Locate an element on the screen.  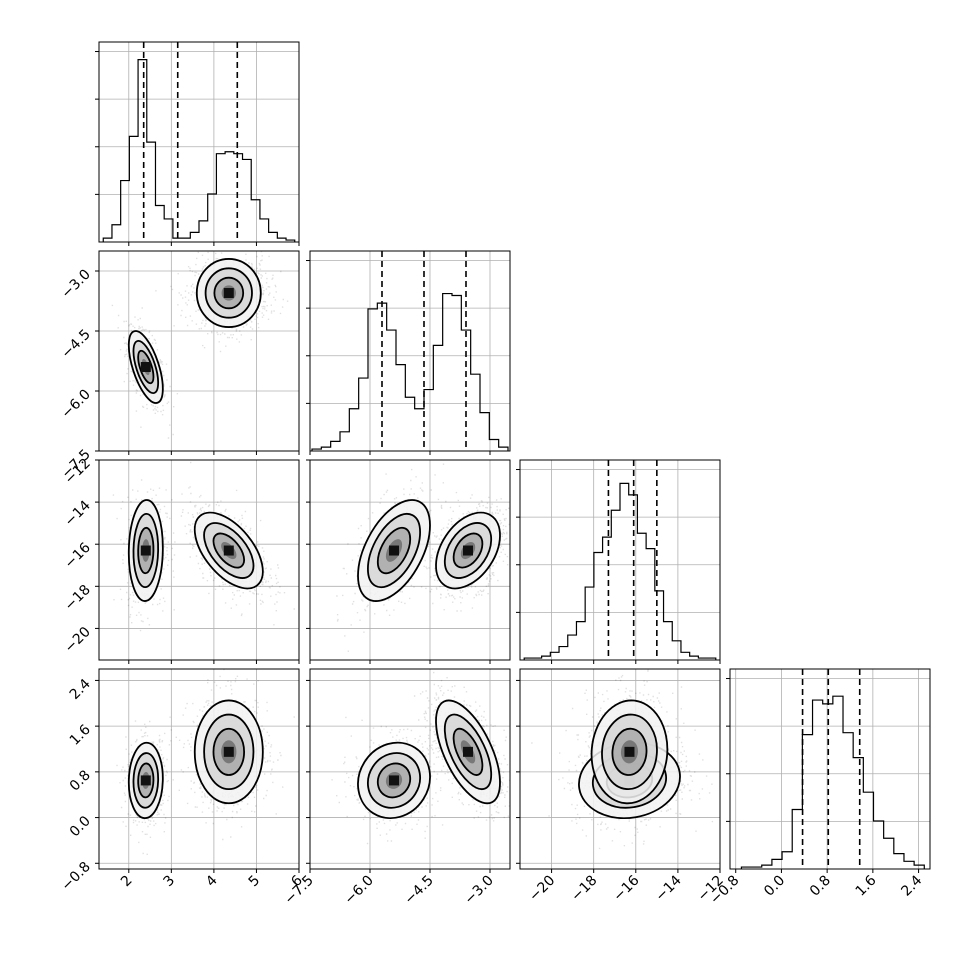
y-tick-label: 0.8 is located at coordinates (80, 780).